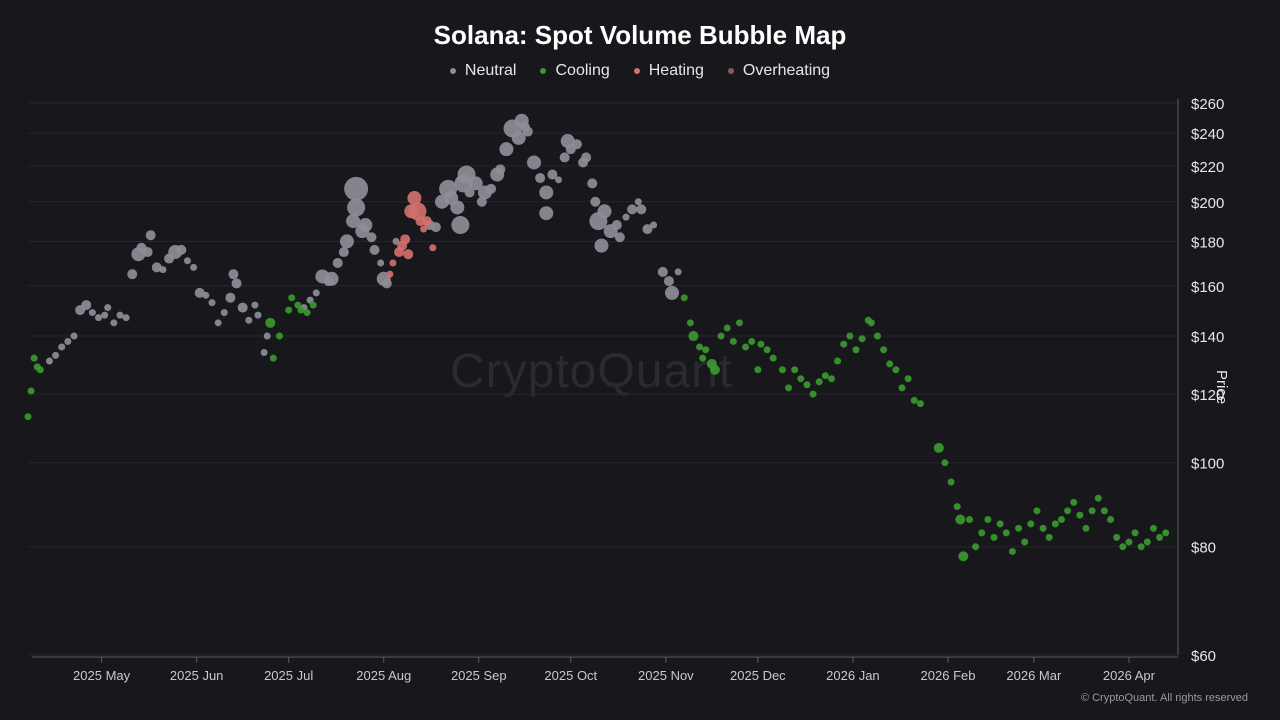  I want to click on legend-item-cooling: Cooling, so click(575, 71).